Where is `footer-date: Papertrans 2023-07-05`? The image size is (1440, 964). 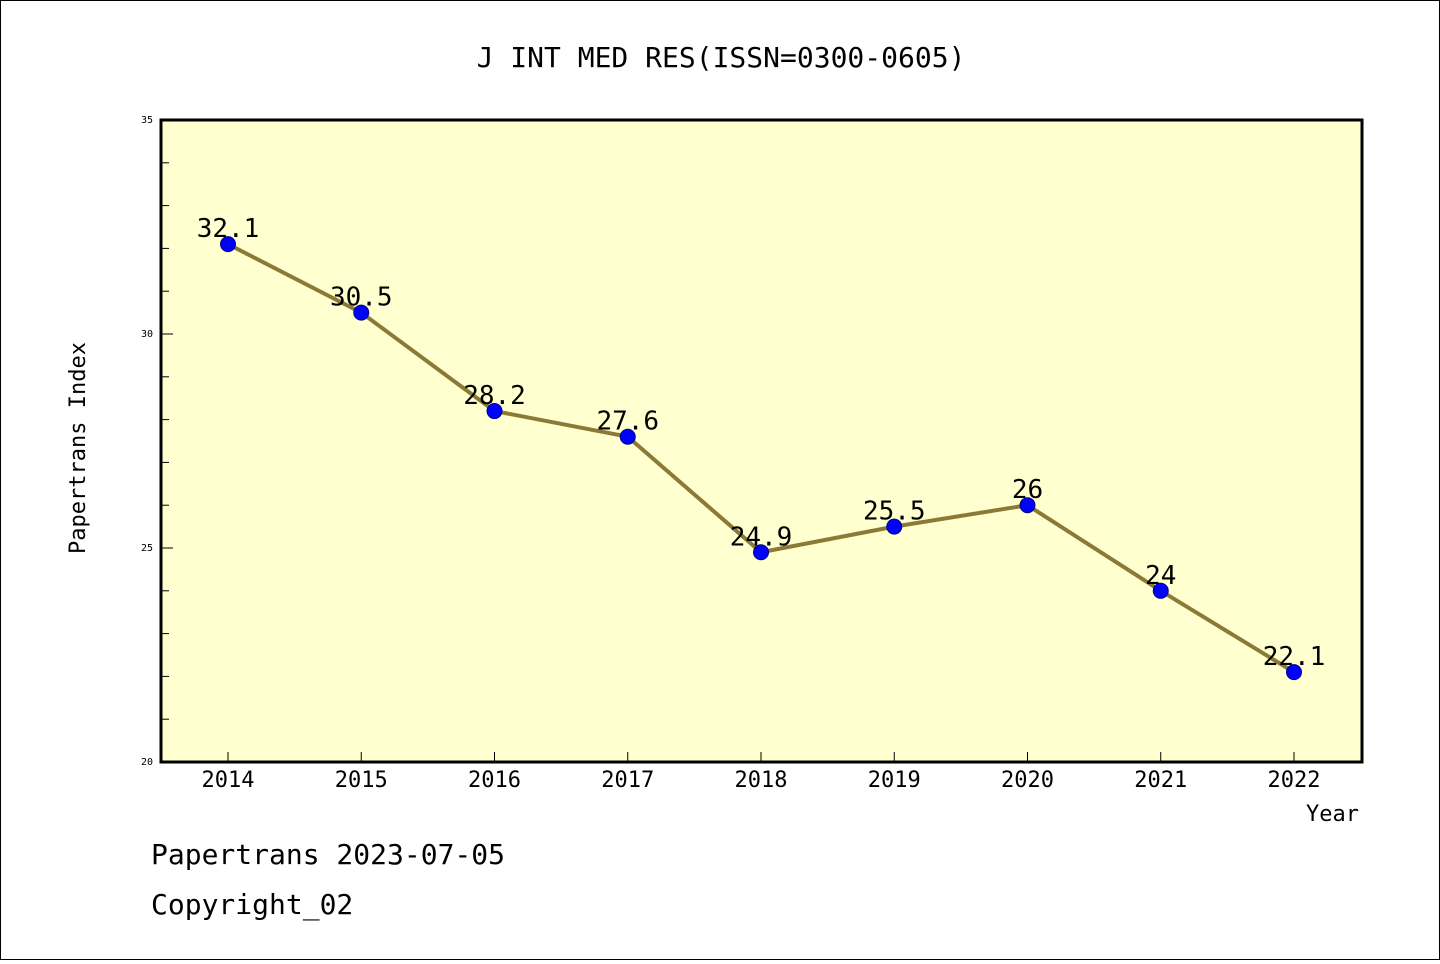
footer-date: Papertrans 2023-07-05 is located at coordinates (328, 854).